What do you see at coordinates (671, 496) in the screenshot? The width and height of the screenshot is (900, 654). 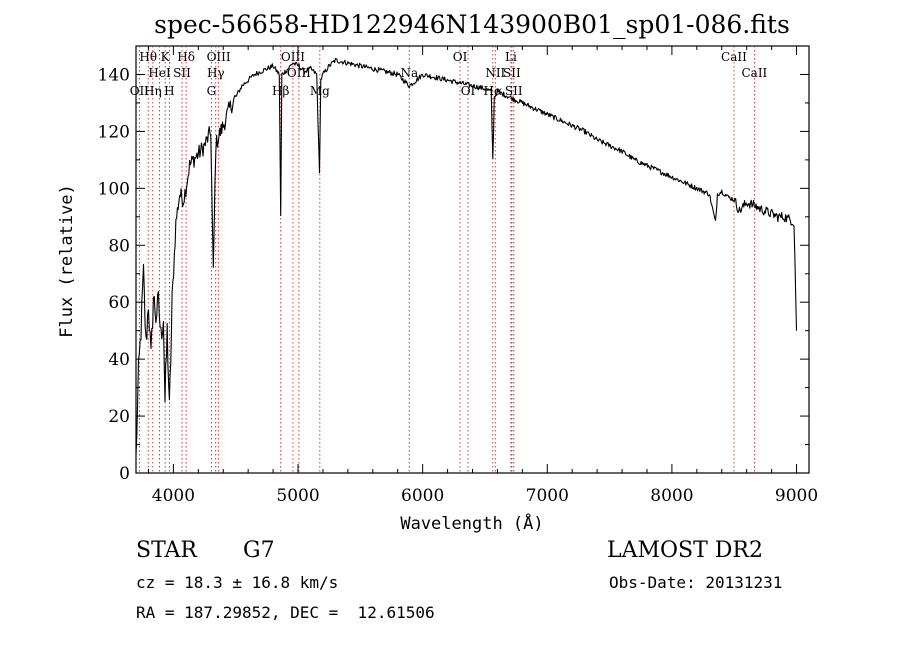 I see `x-tick-label: 8000` at bounding box center [671, 496].